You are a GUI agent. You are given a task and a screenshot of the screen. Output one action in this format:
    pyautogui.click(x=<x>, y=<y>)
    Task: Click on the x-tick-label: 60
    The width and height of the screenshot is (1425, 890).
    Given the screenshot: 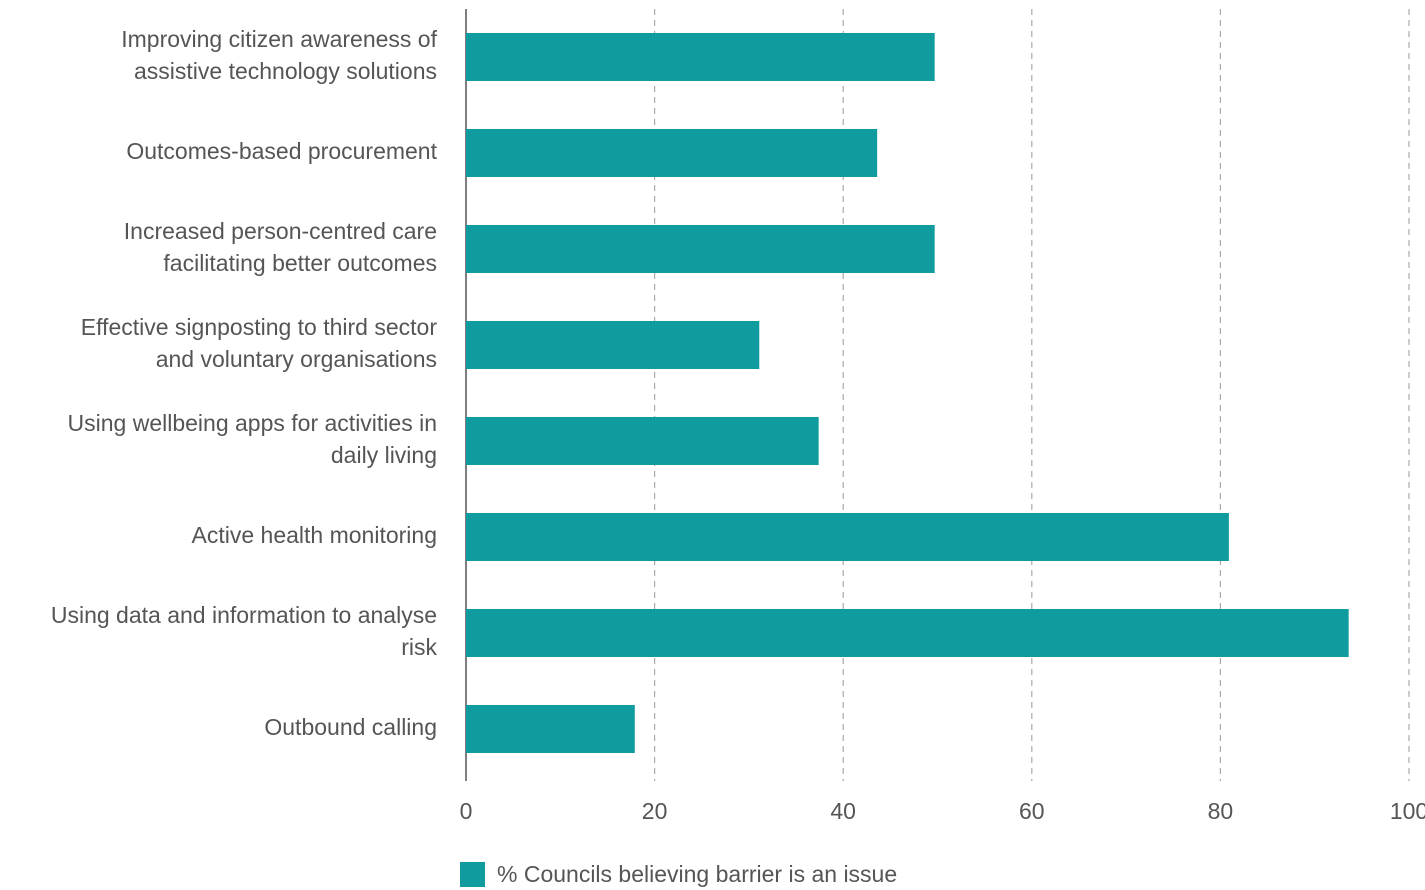 What is the action you would take?
    pyautogui.click(x=1032, y=811)
    